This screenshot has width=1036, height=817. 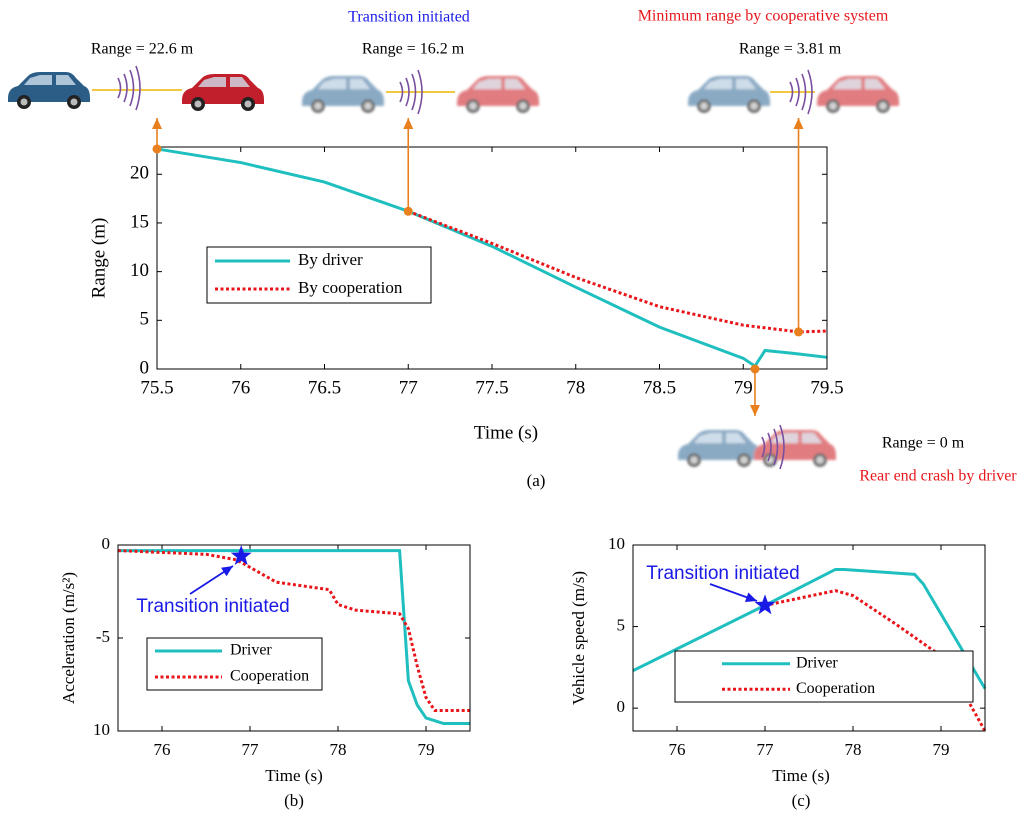 What do you see at coordinates (763, 16) in the screenshot?
I see `annotation: Minimum range by cooperative system` at bounding box center [763, 16].